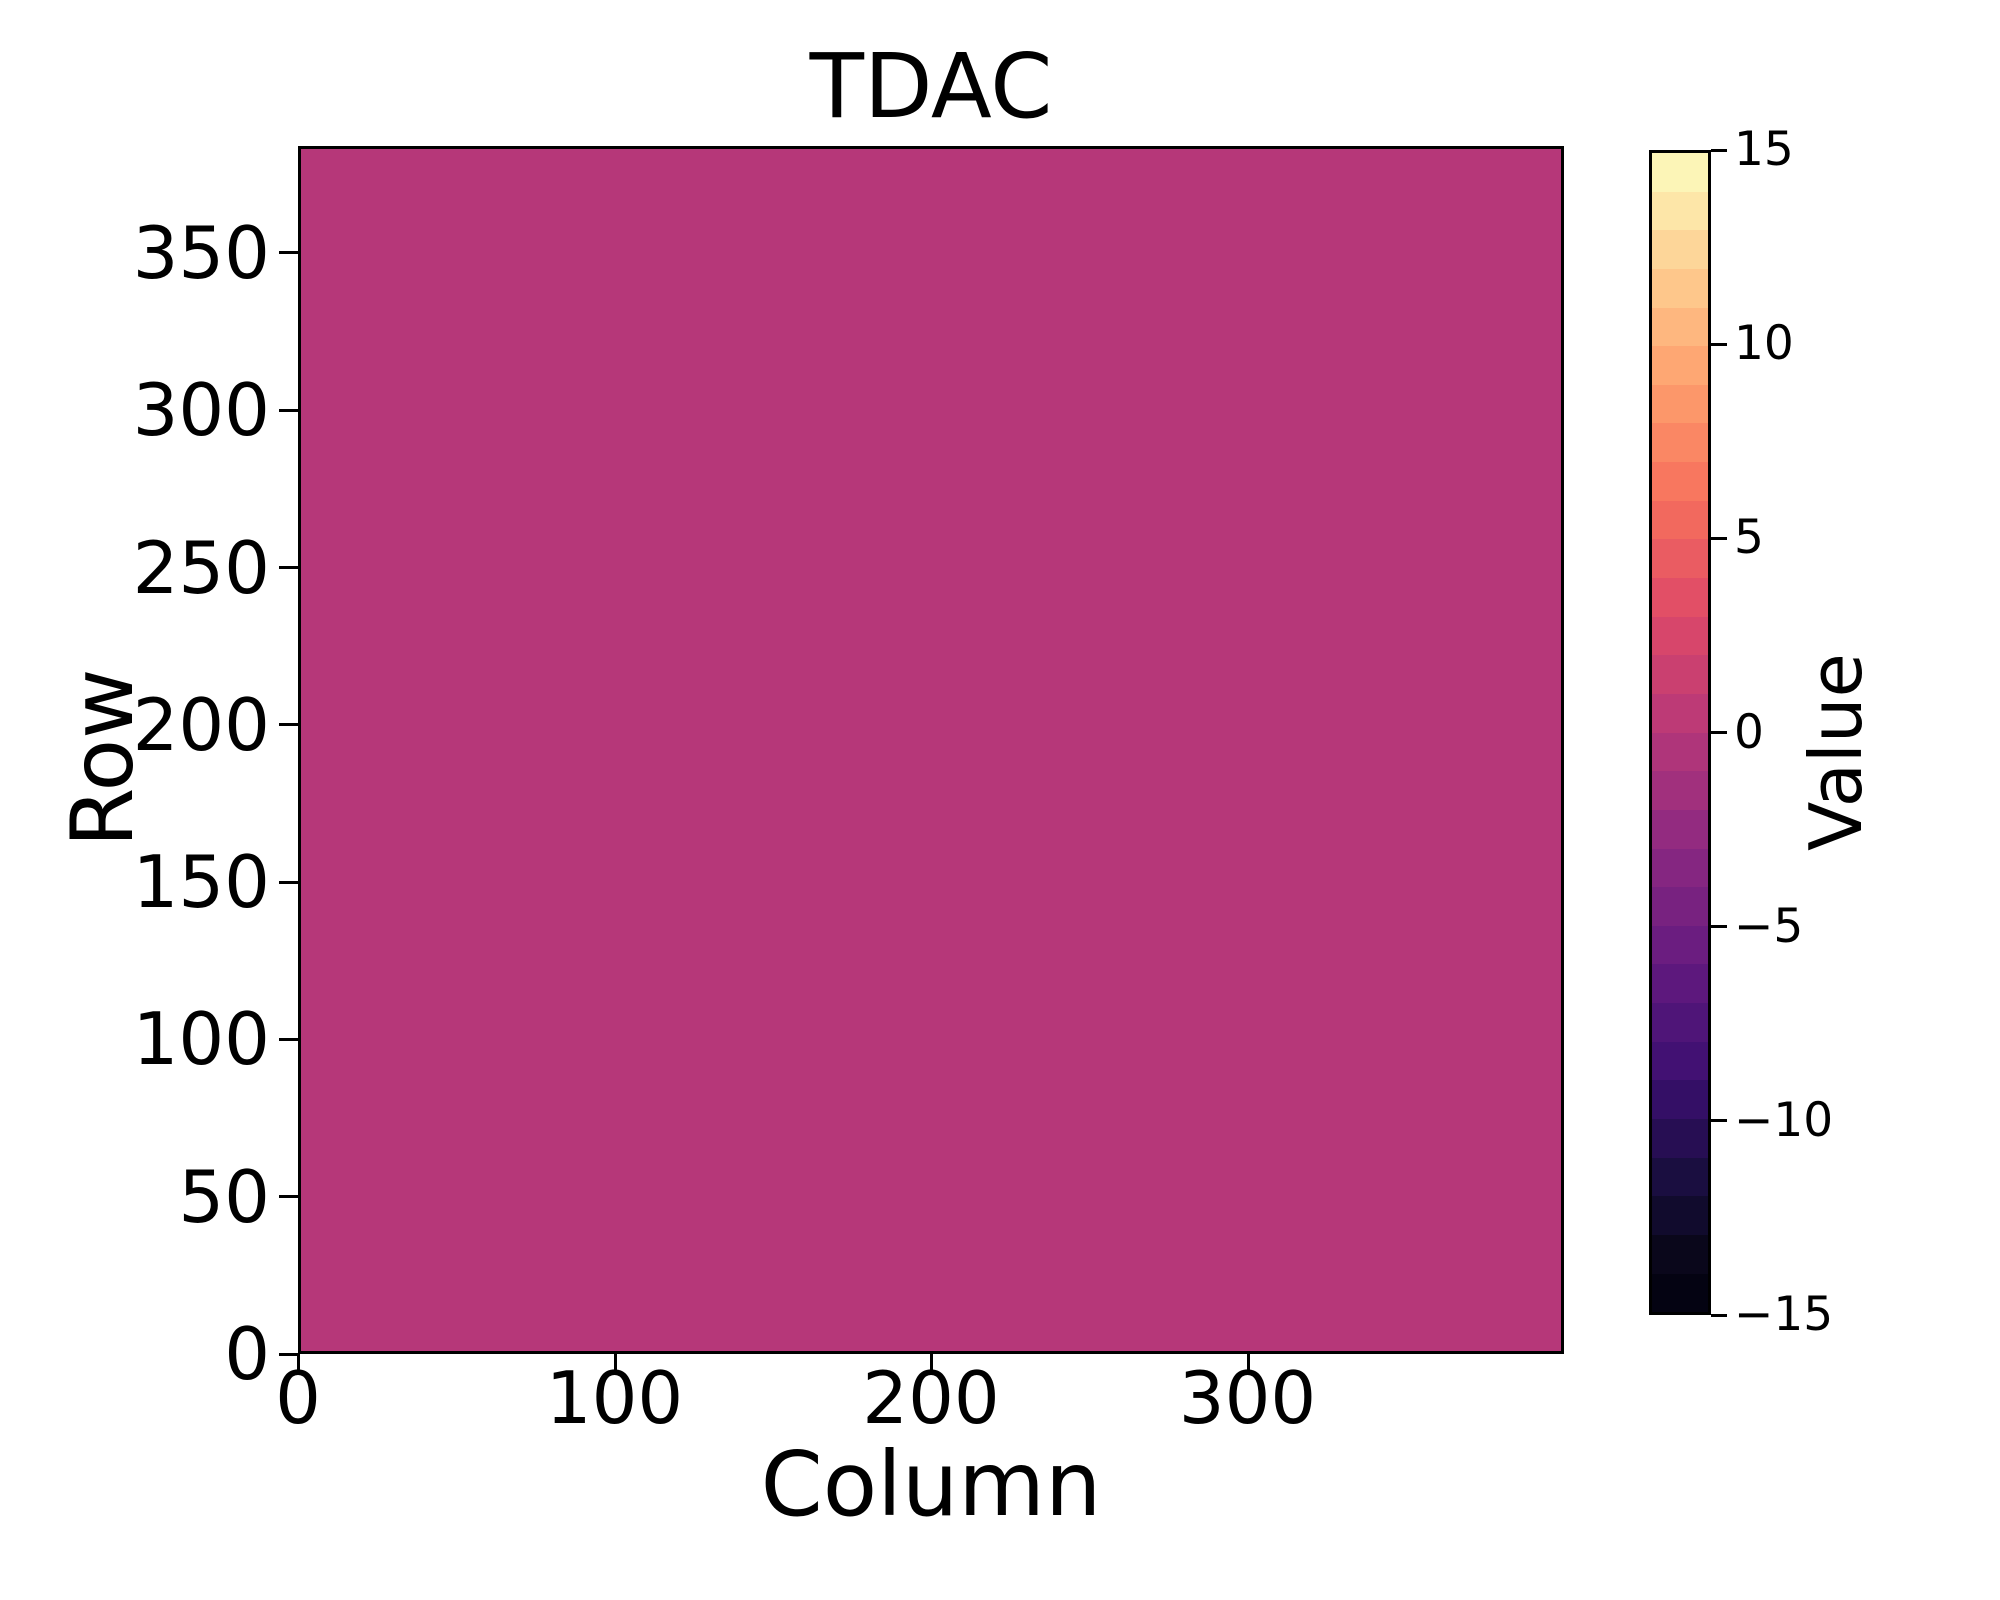 The image size is (2000, 1600). What do you see at coordinates (931, 86) in the screenshot?
I see `chart-title: TDAC` at bounding box center [931, 86].